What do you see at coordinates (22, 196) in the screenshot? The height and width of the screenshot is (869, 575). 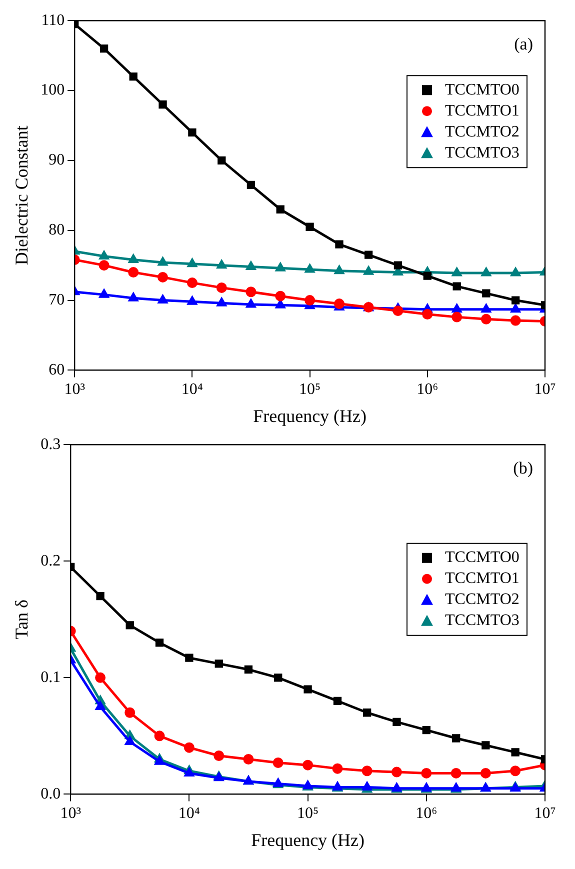 I see `y-axis-title: Dielectric Constant` at bounding box center [22, 196].